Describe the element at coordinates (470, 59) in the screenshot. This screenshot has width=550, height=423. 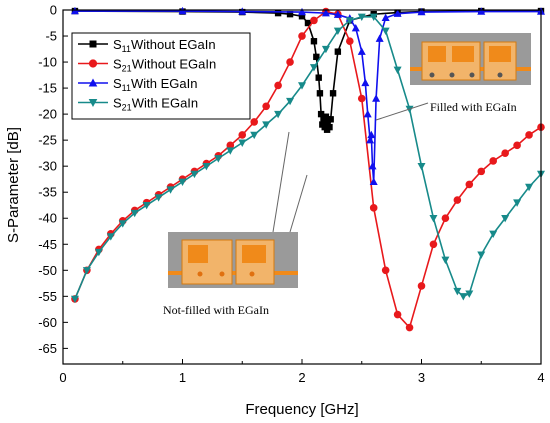
I see `inset-filled-diagram` at that location.